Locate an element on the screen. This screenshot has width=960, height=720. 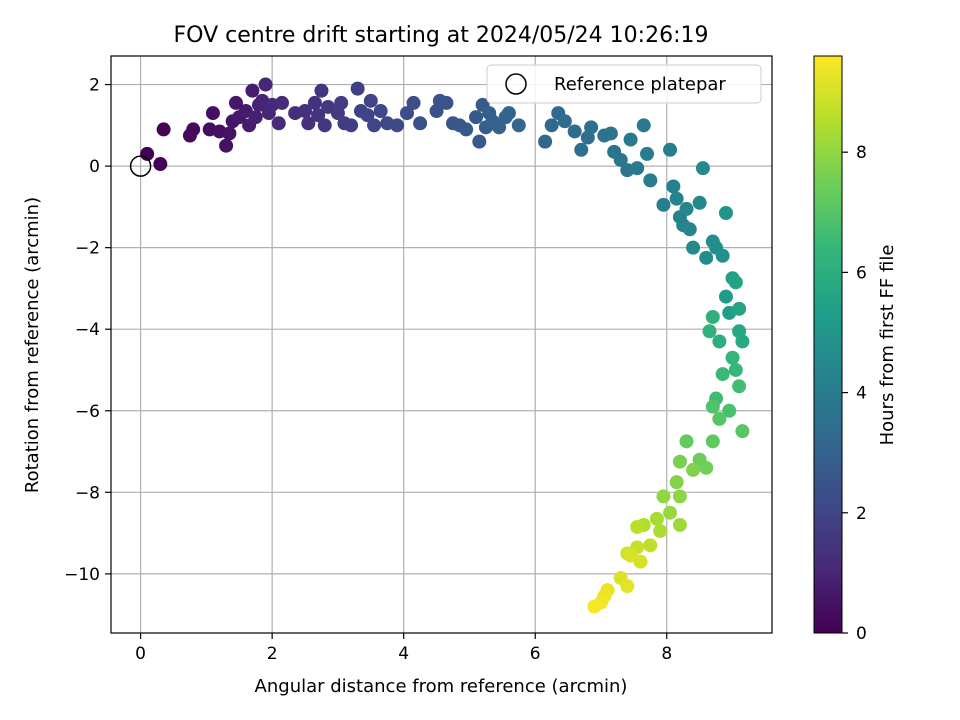
x-tick-label: 0 is located at coordinates (140, 654).